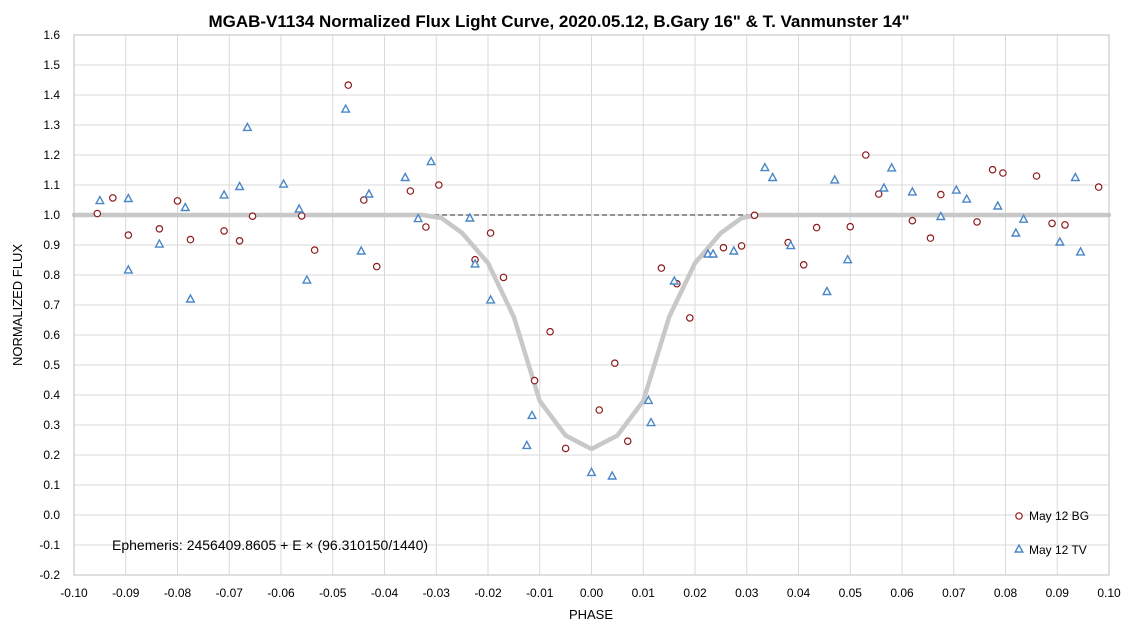 This screenshot has height=629, width=1129. I want to click on y-tick-label: 1.3, so click(51, 125).